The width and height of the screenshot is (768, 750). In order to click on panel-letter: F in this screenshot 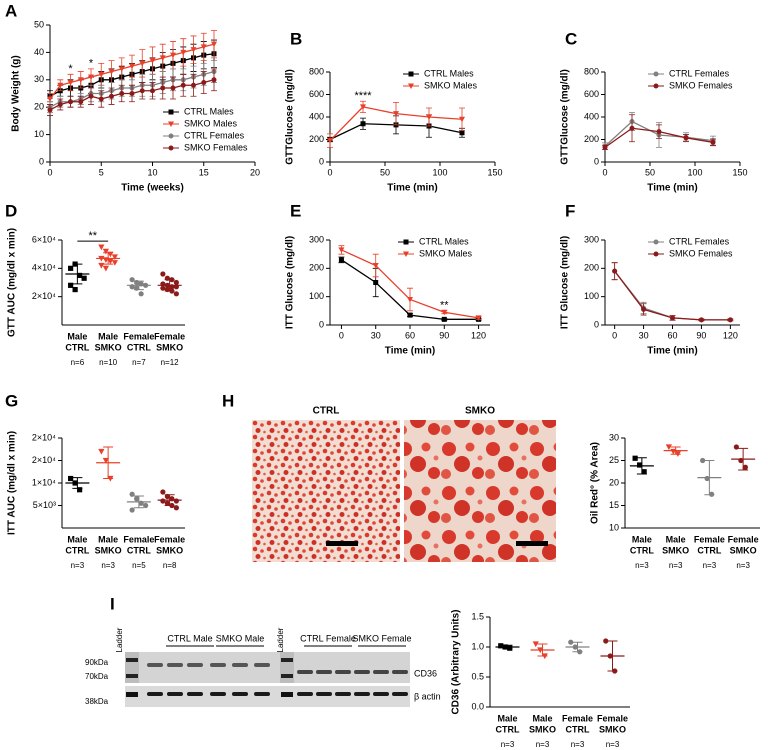, I will do `click(570, 210)`.